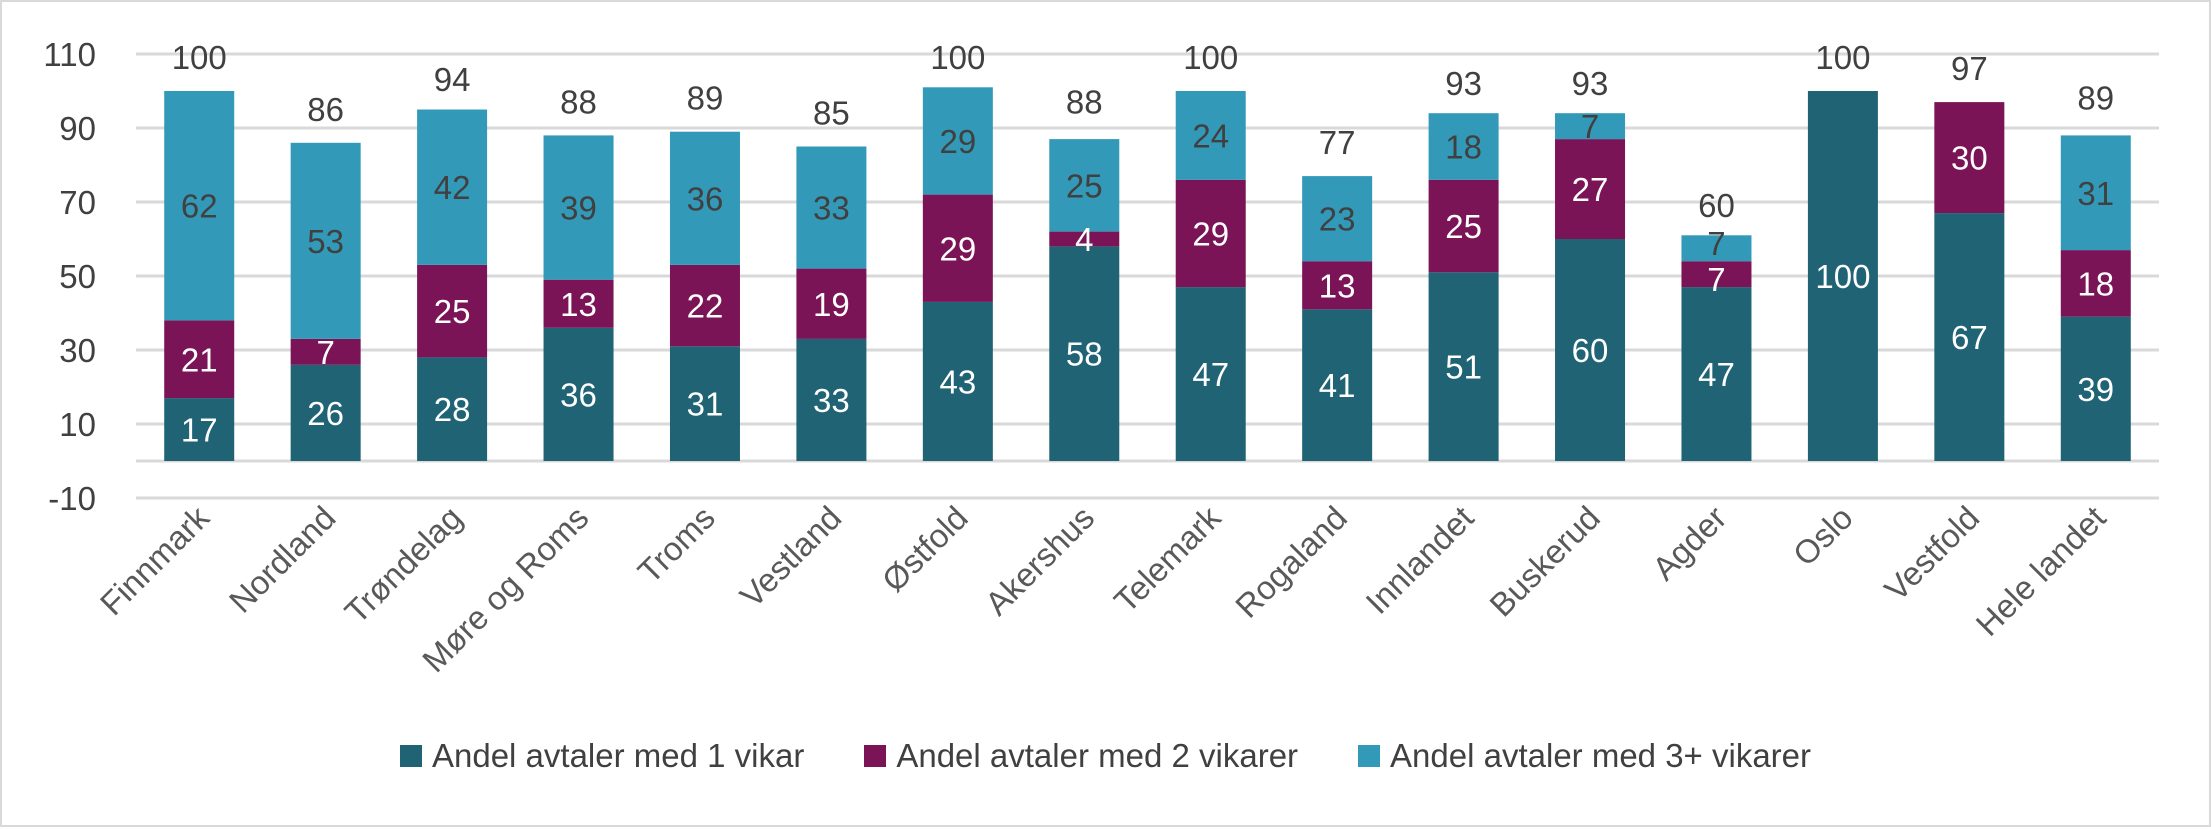 The height and width of the screenshot is (829, 2211). Describe the element at coordinates (2095, 98) in the screenshot. I see `total-label: 89` at that location.